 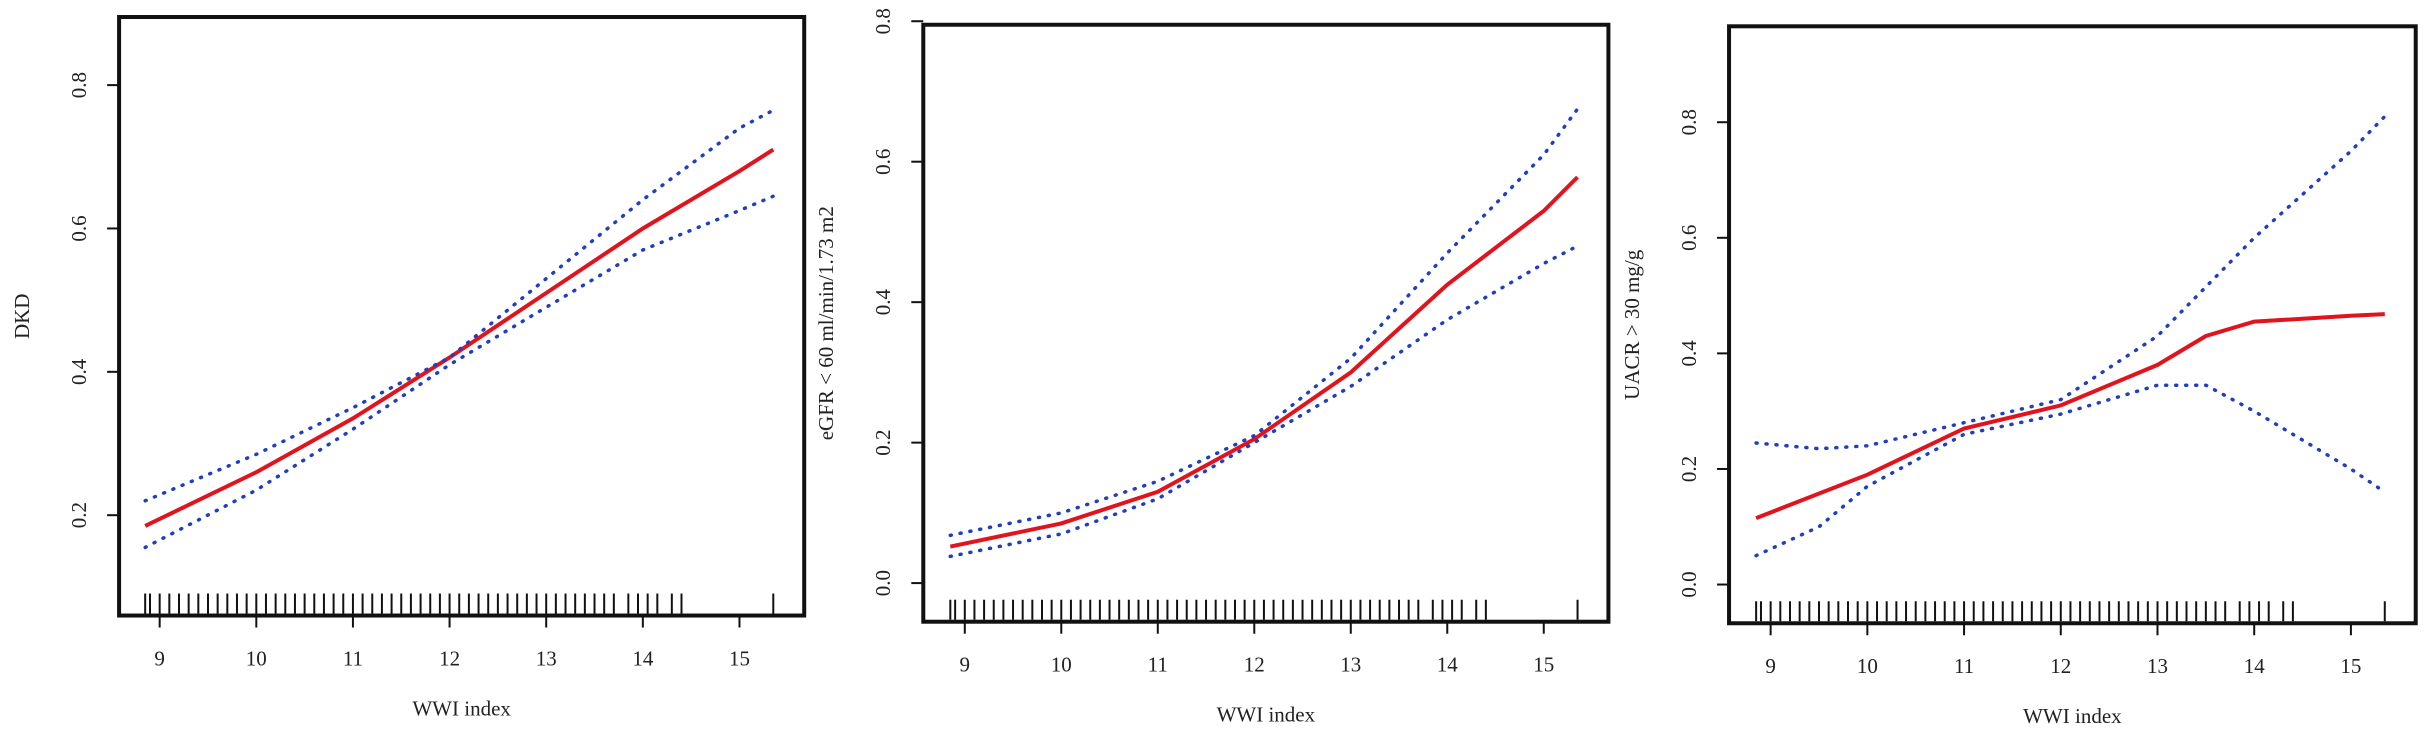 What do you see at coordinates (22, 317) in the screenshot?
I see `y-axis-label: DKD` at bounding box center [22, 317].